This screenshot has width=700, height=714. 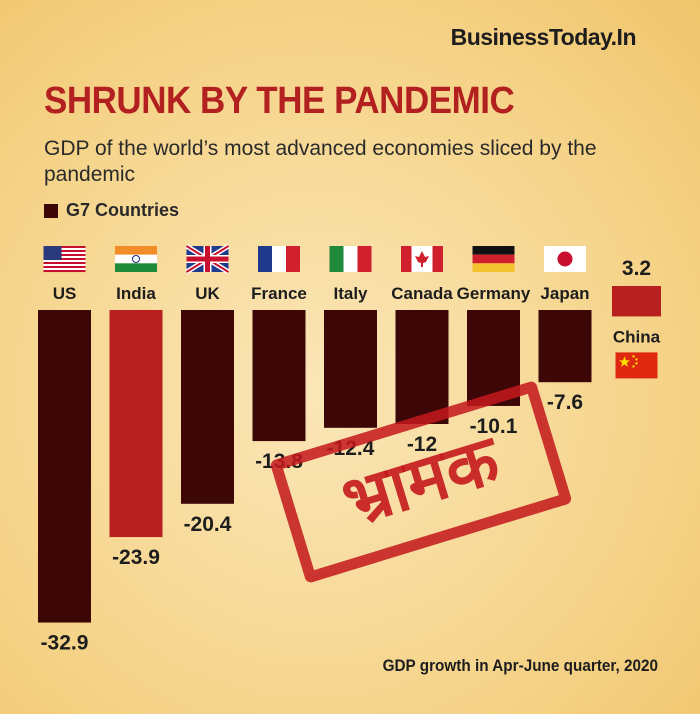 I want to click on value-label-india: -23.9, so click(x=136, y=557).